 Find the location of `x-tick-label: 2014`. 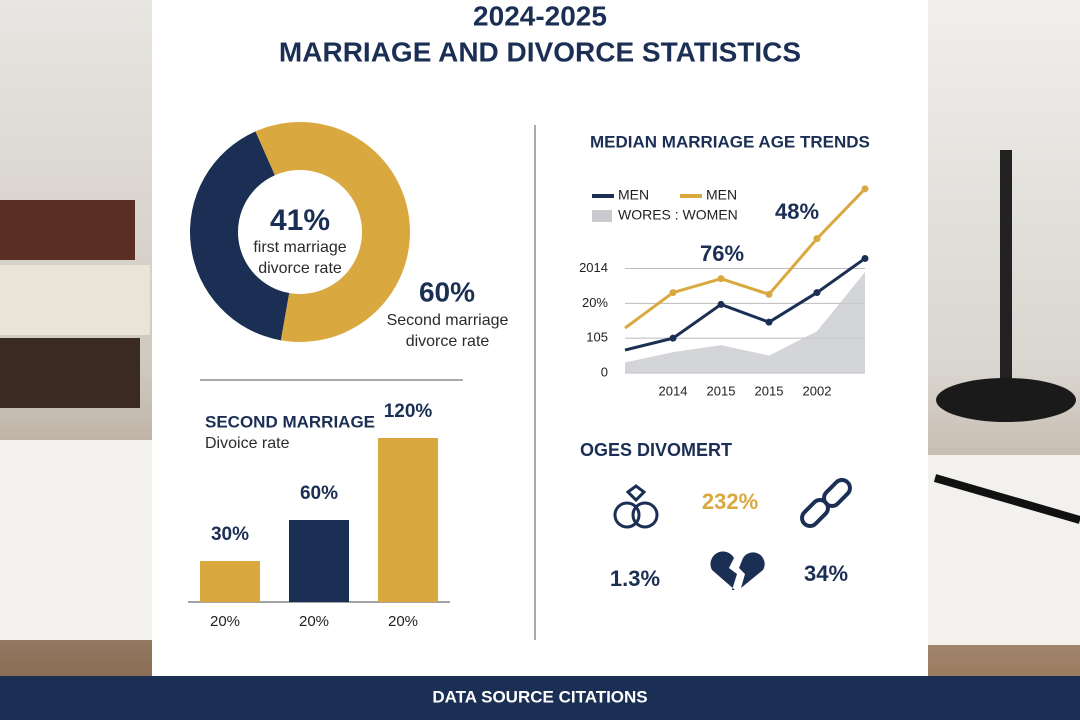

x-tick-label: 2014 is located at coordinates (673, 390).